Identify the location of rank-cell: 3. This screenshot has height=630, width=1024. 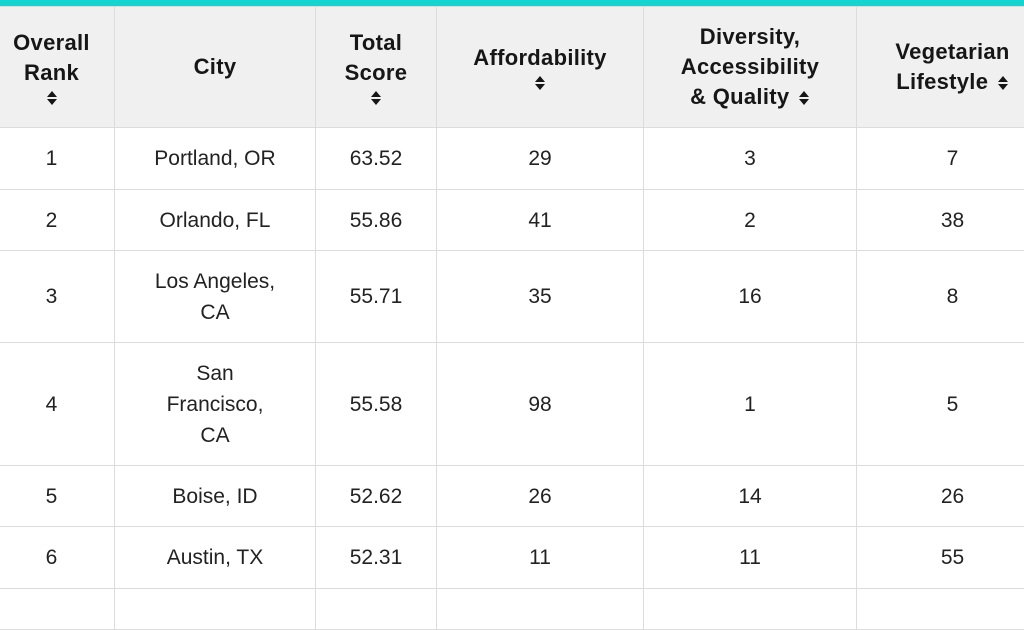
(57, 297).